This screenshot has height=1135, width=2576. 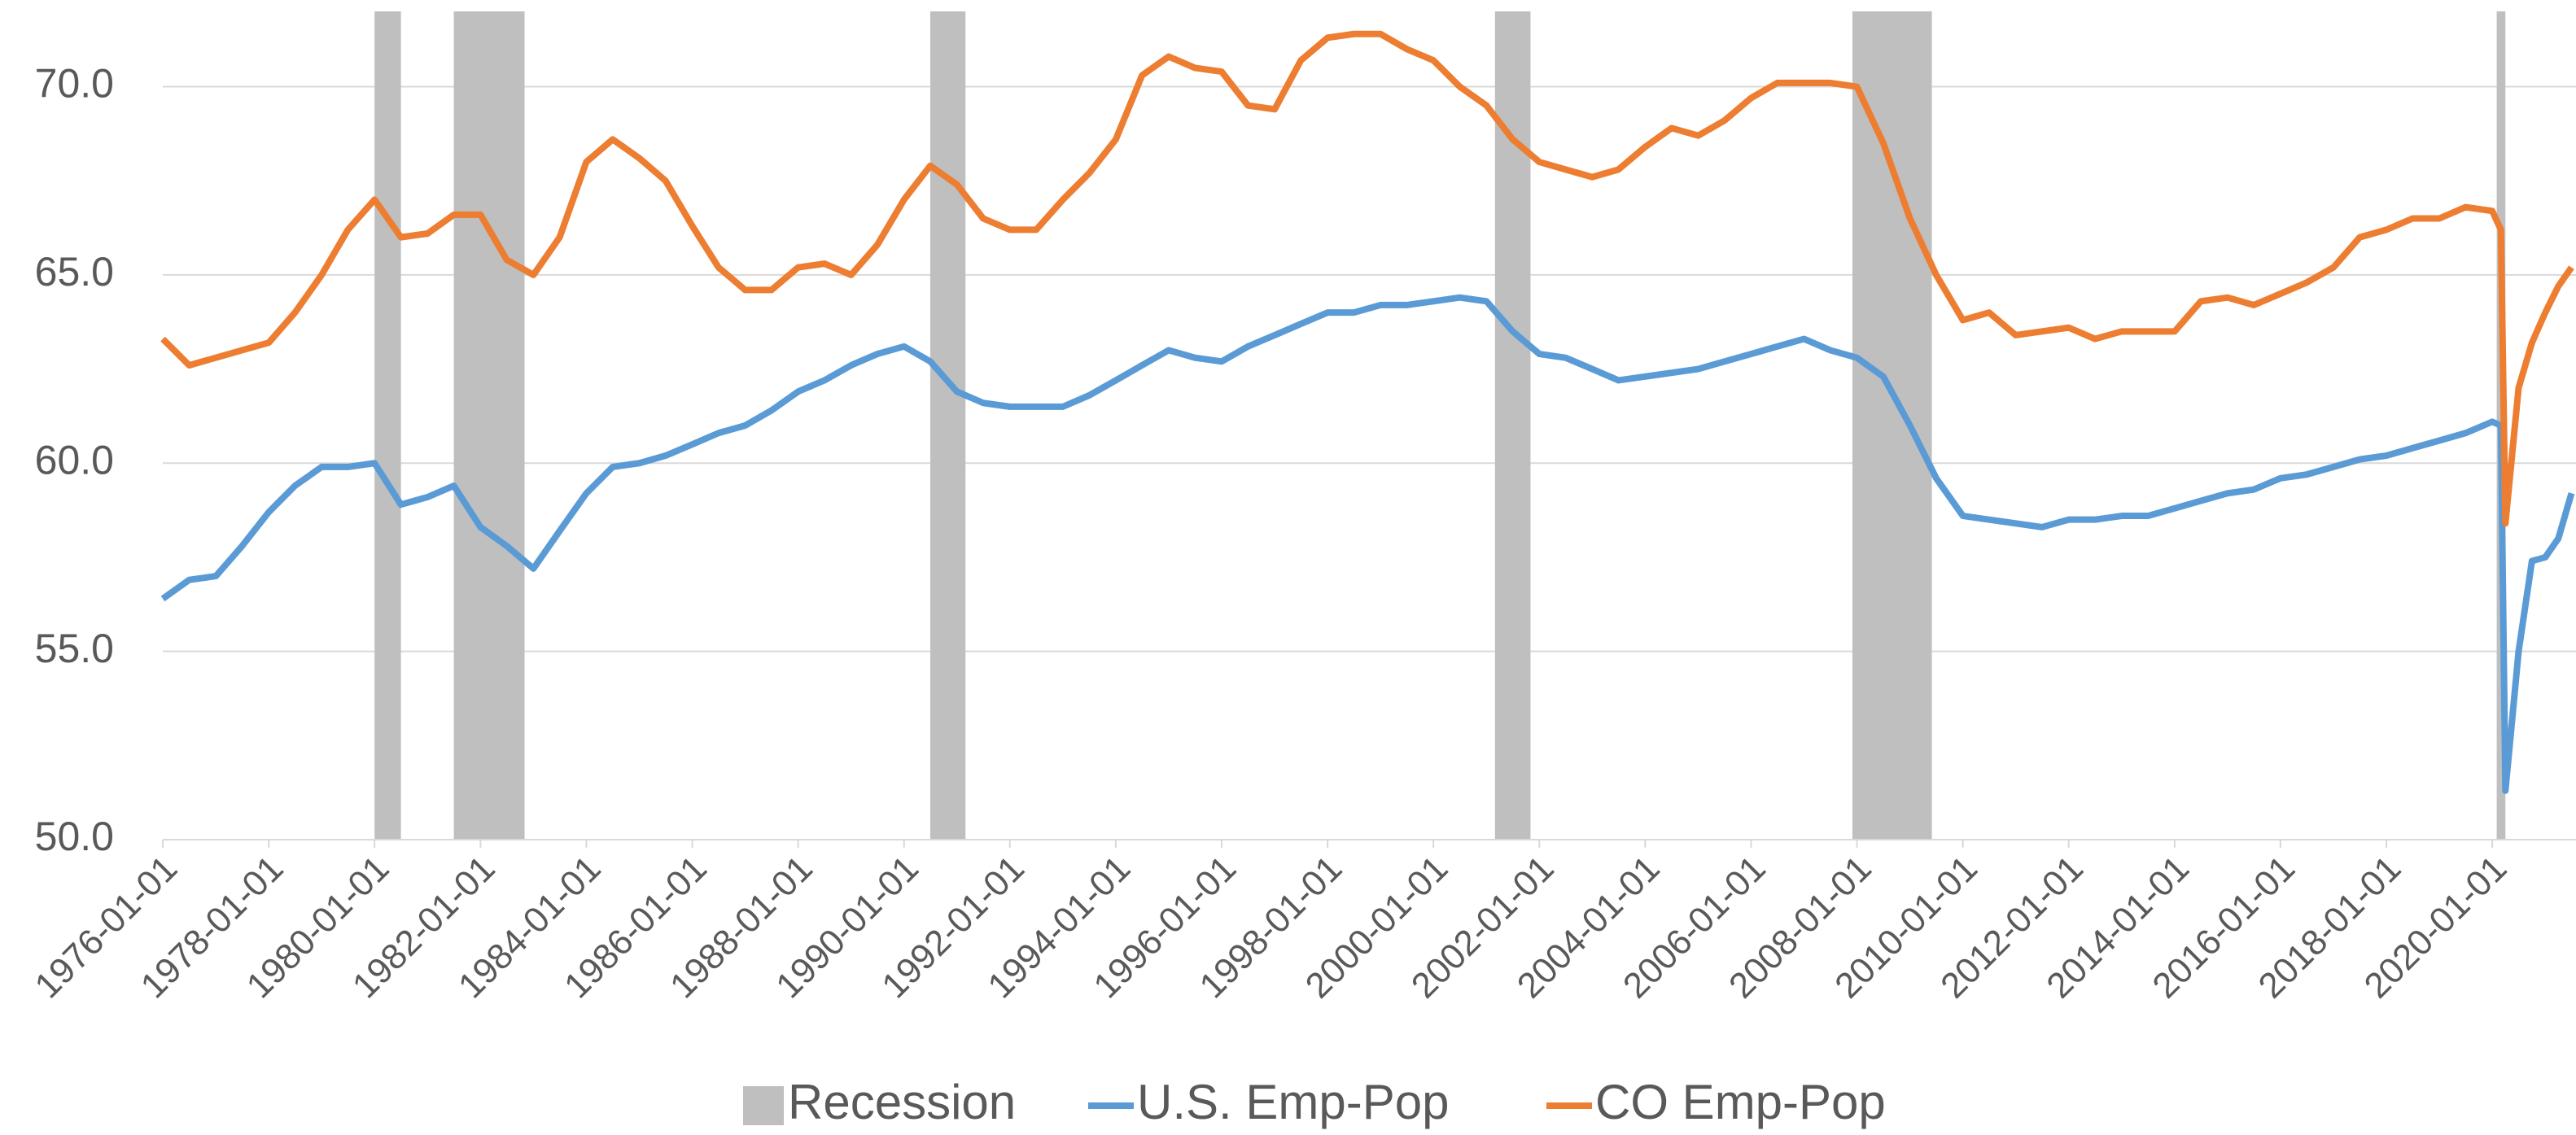 What do you see at coordinates (763, 1105) in the screenshot?
I see `legend-swatch` at bounding box center [763, 1105].